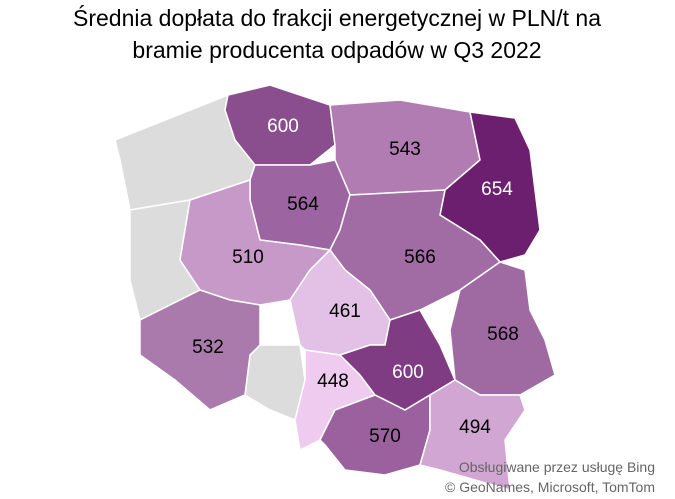 The height and width of the screenshot is (499, 675). I want to click on value-label: 448, so click(333, 381).